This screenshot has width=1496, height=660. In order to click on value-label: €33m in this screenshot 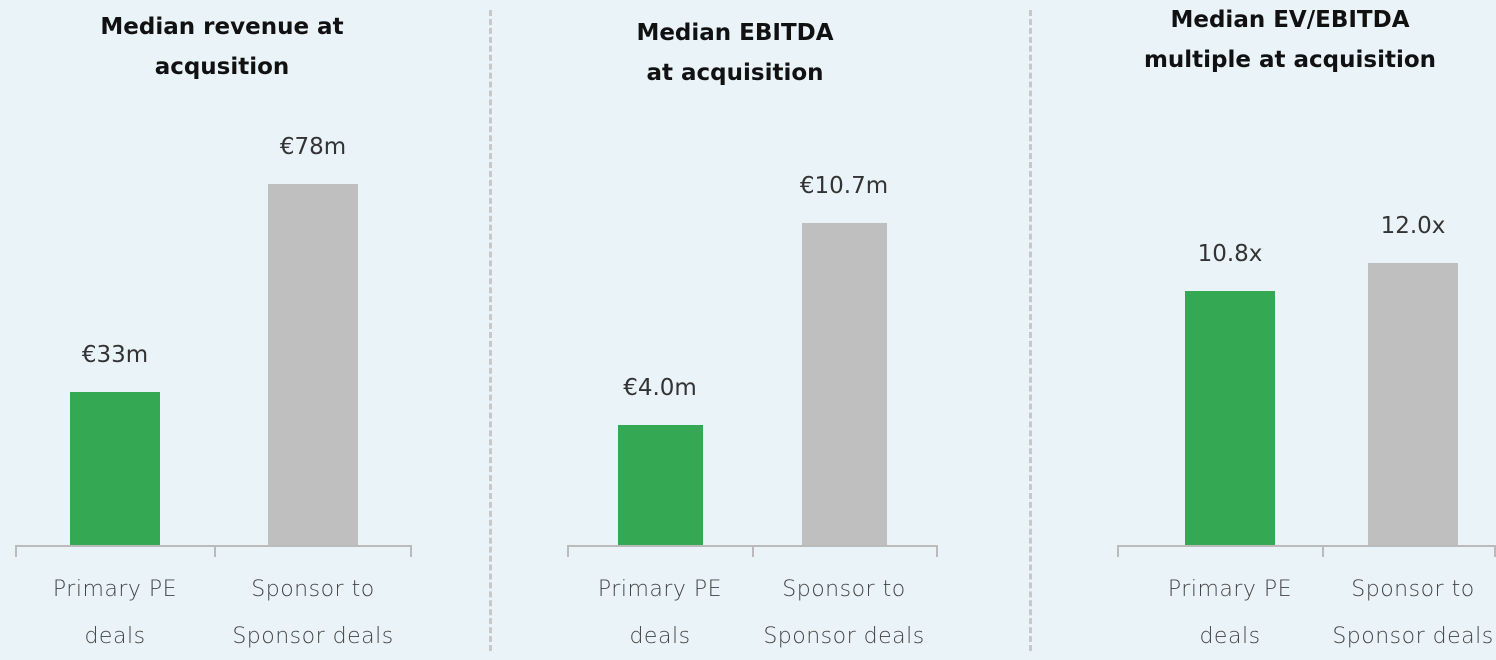, I will do `click(115, 355)`.